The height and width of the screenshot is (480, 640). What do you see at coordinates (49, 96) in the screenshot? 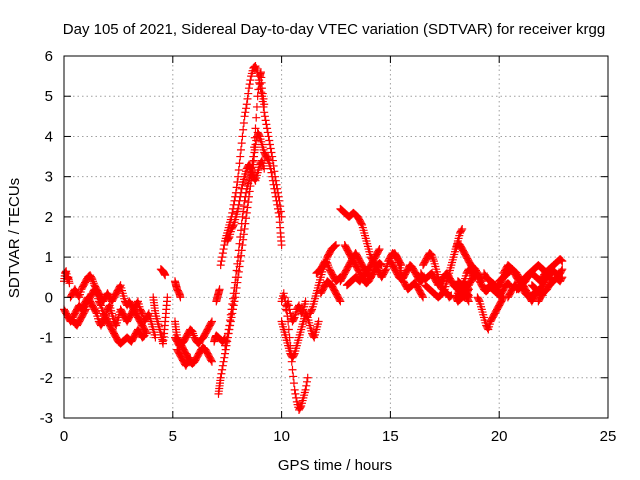
I see `y-tick-label: 5` at bounding box center [49, 96].